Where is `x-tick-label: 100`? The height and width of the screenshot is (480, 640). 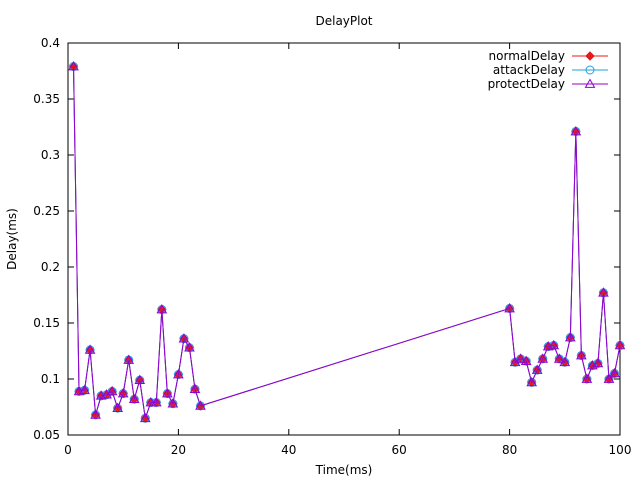 x-tick-label: 100 is located at coordinates (620, 450).